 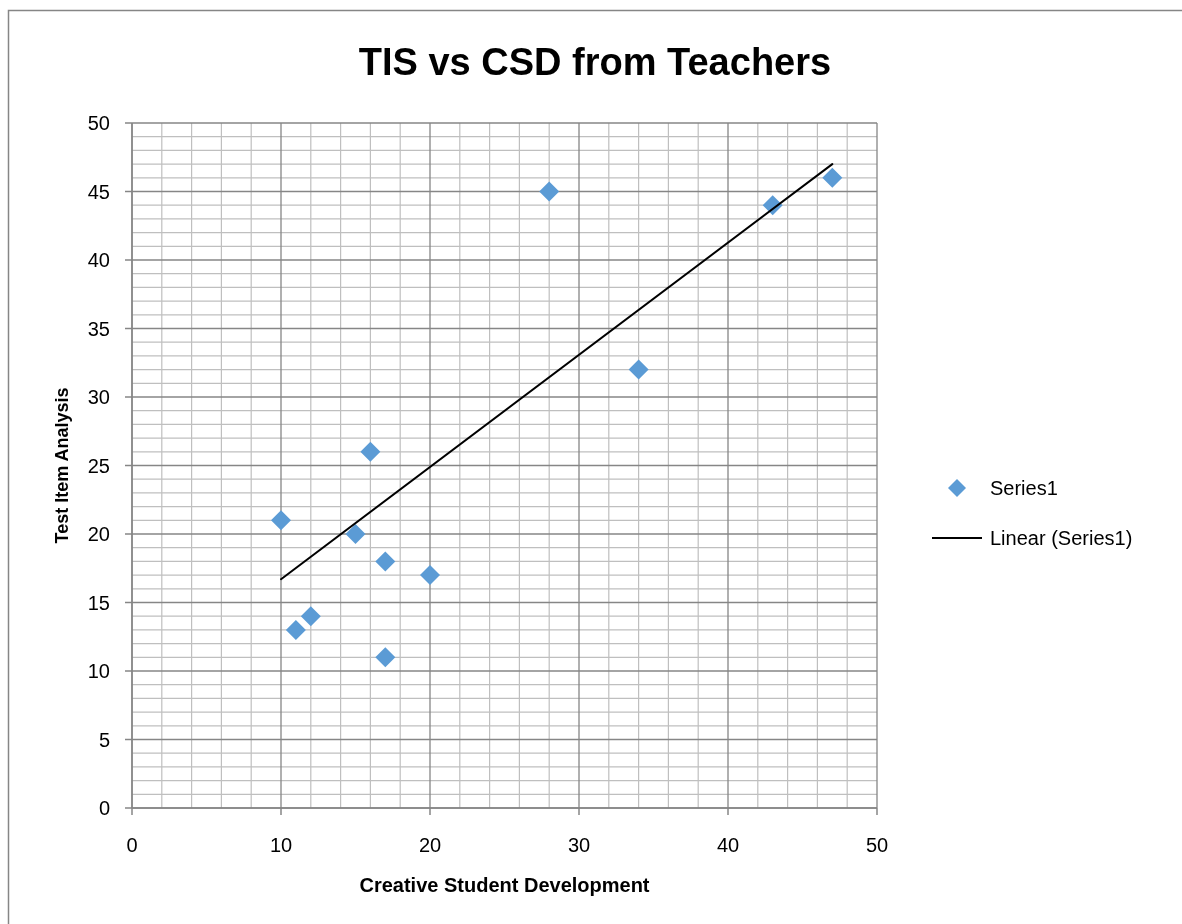 I want to click on legend-label: Linear (Series1), so click(x=1061, y=538).